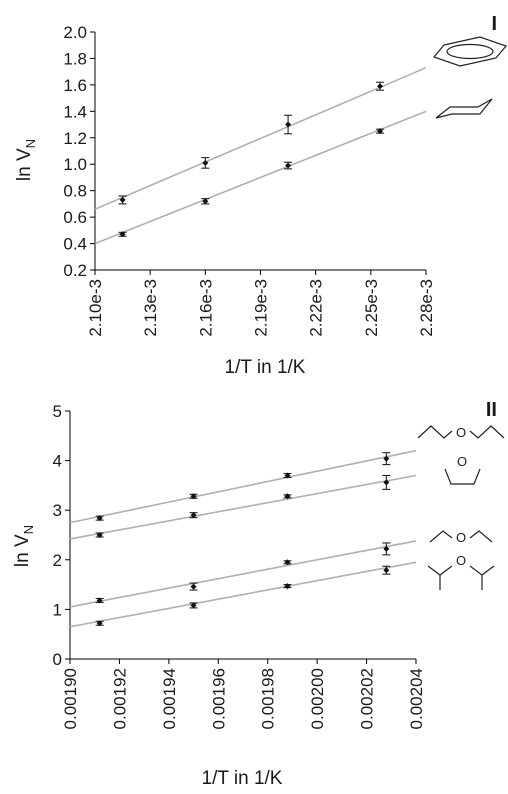 The image size is (508, 794). I want to click on y-tick-label: 2.0, so click(75, 32).